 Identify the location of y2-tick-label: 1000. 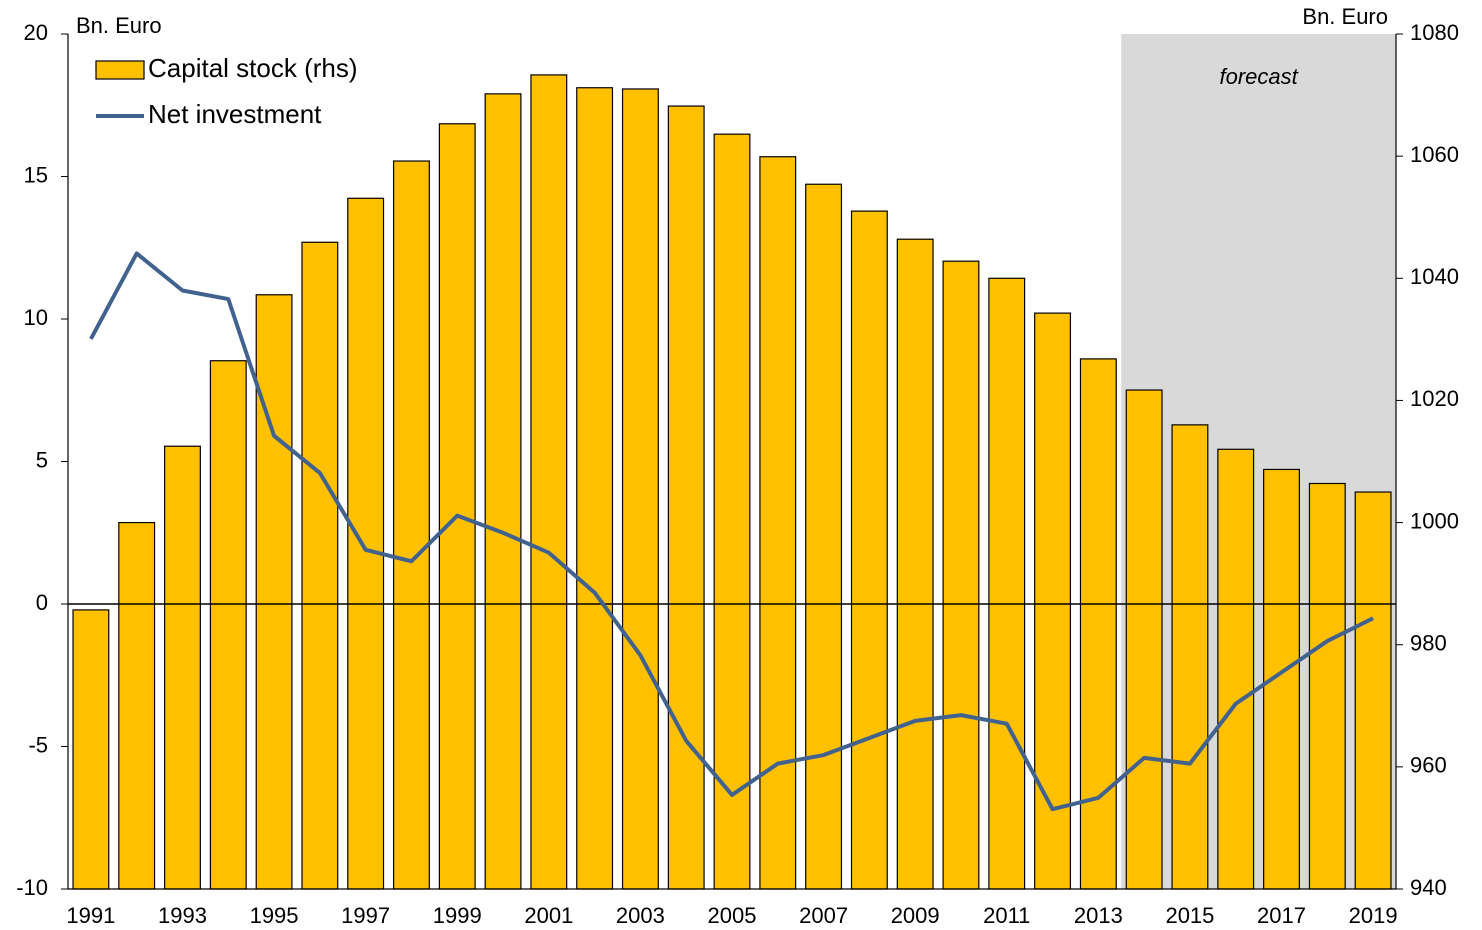
(1434, 520).